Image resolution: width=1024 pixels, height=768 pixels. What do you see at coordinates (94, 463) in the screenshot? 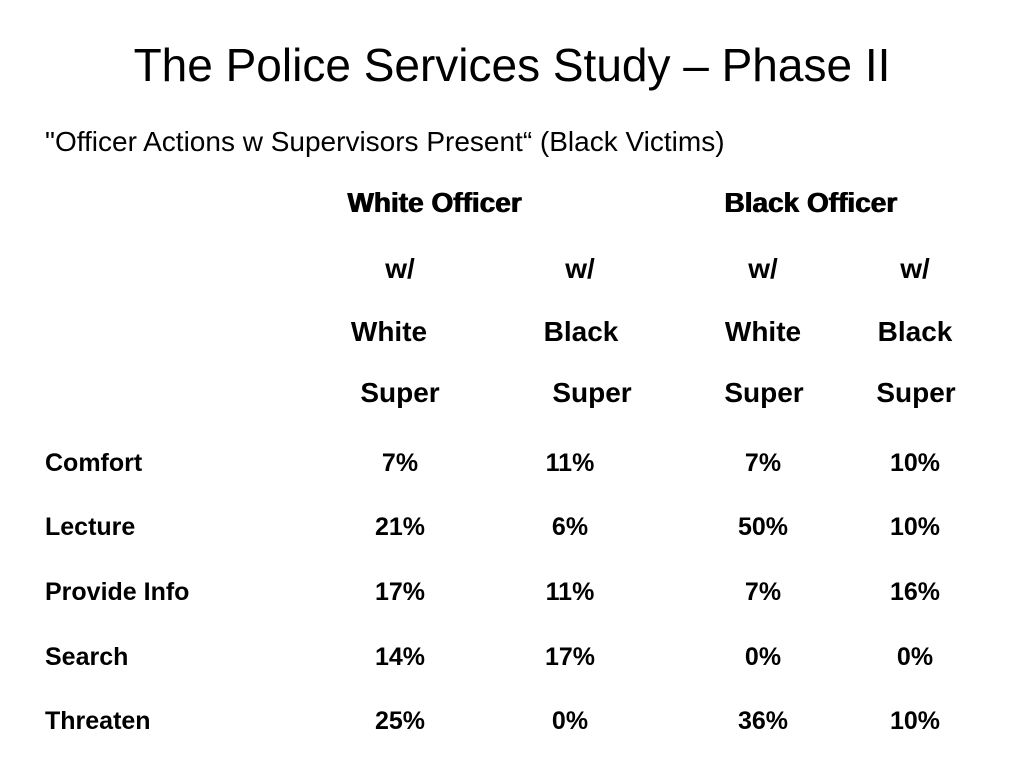
I see `row-label: Comfort` at bounding box center [94, 463].